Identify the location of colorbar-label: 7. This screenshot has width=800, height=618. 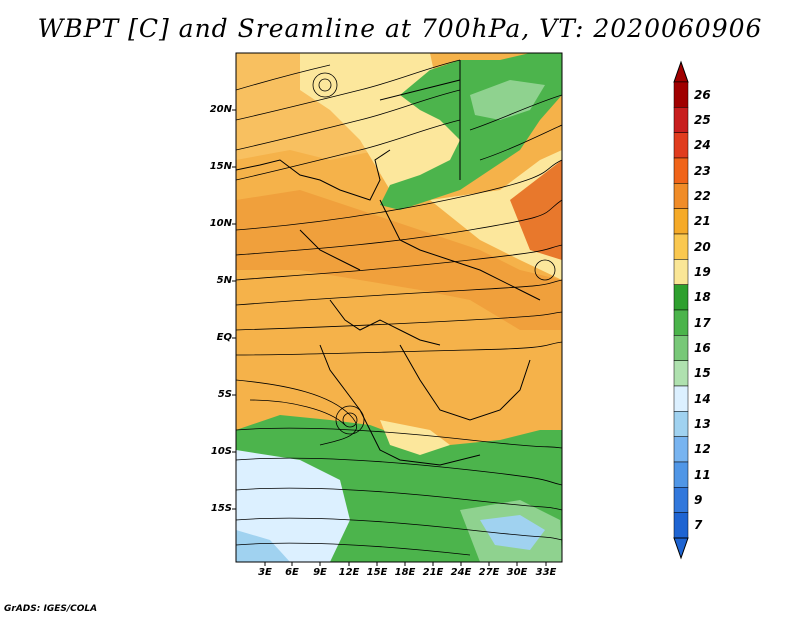
(698, 525).